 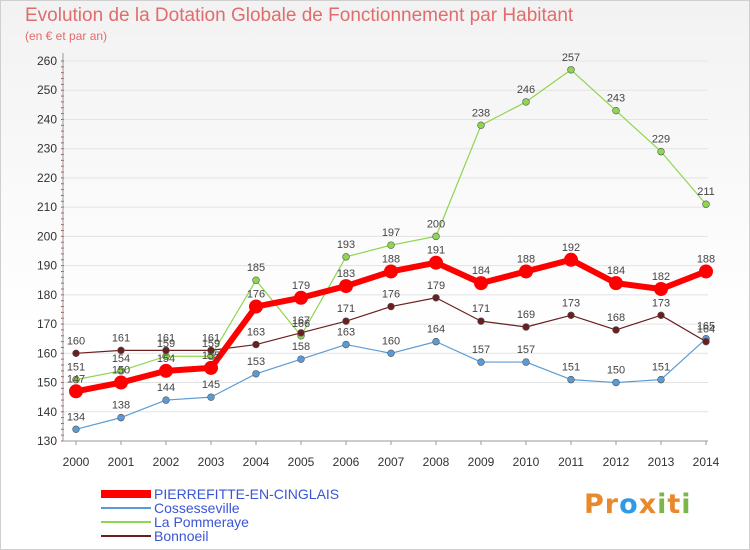 I want to click on data-label: 150, so click(x=121, y=371).